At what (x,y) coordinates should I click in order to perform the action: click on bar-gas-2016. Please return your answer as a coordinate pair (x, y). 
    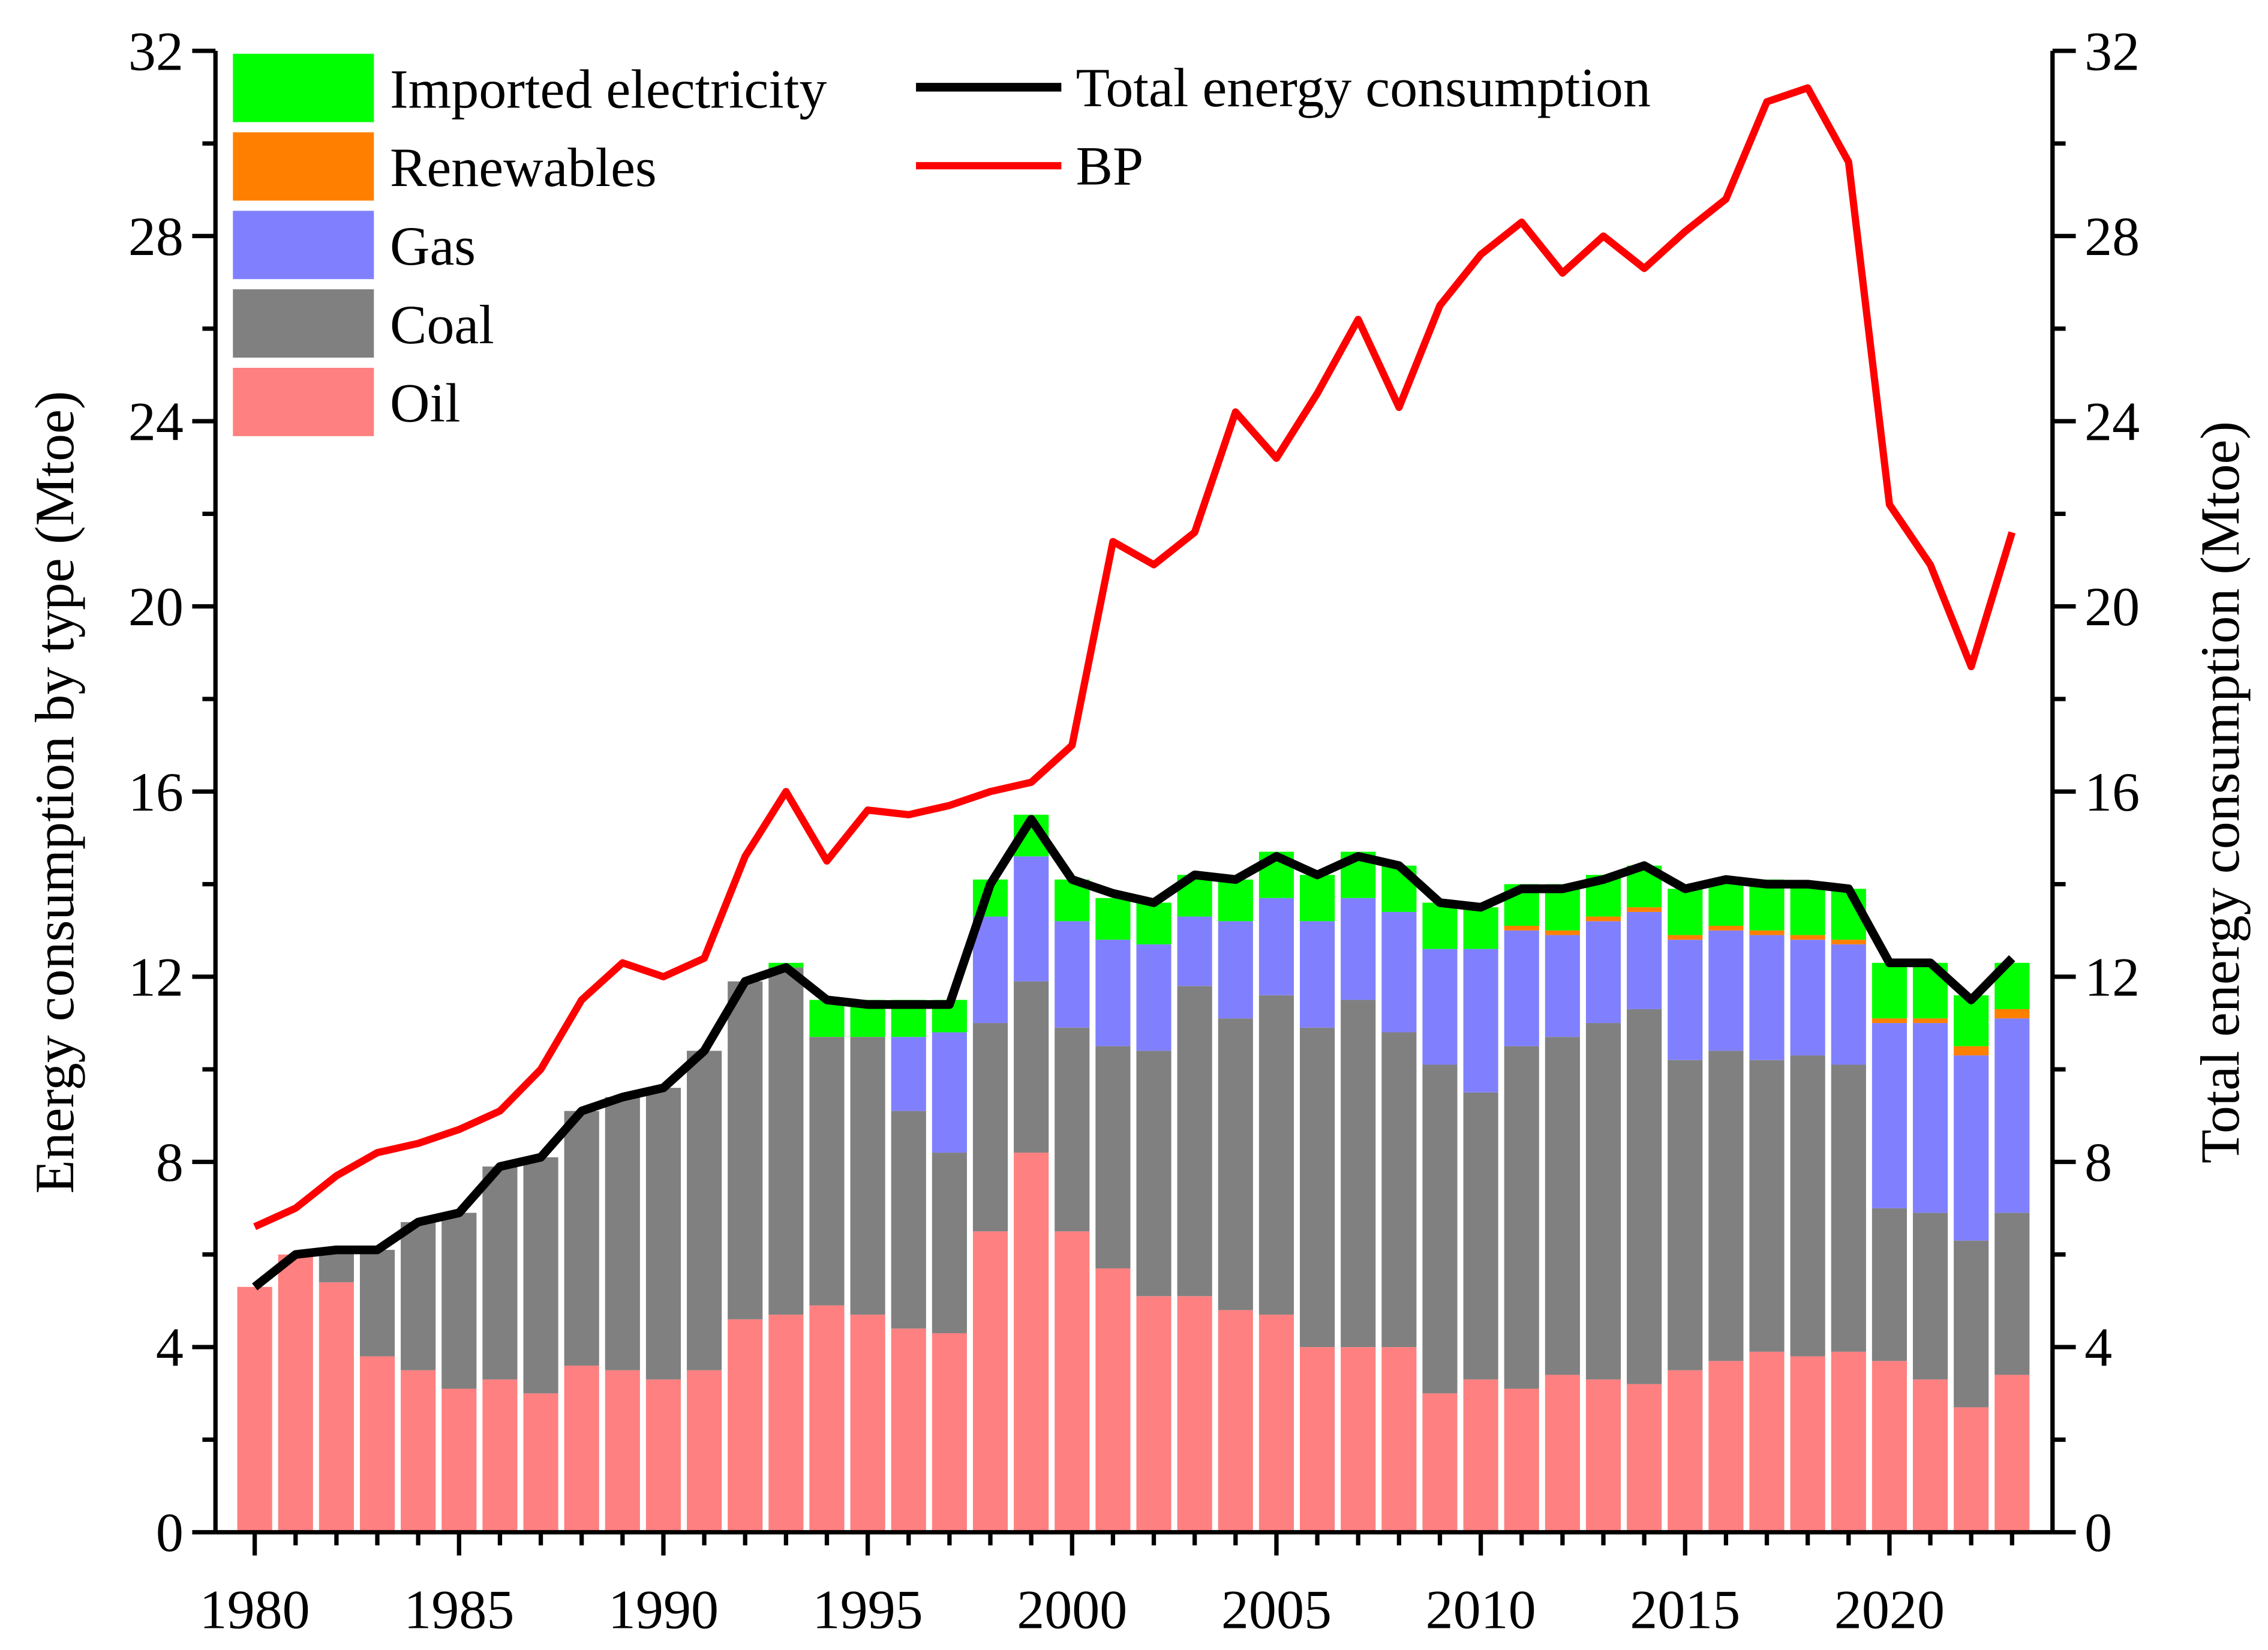
    Looking at the image, I should click on (1726, 990).